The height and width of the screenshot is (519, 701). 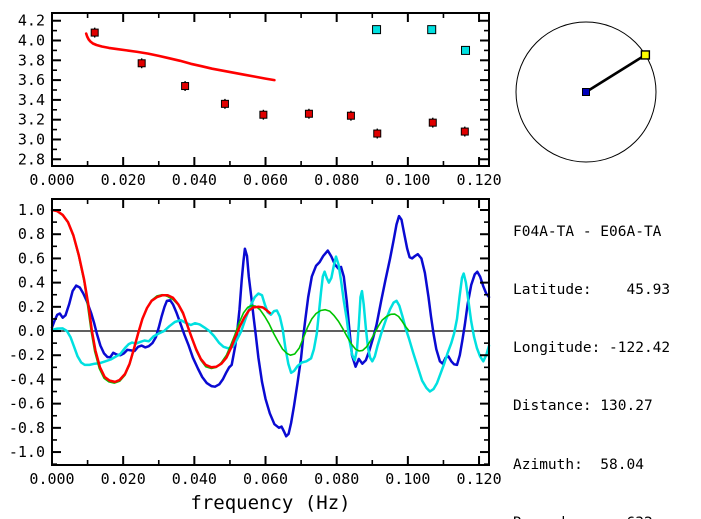 I want to click on y-tick-label: 1.0, so click(x=31, y=210).